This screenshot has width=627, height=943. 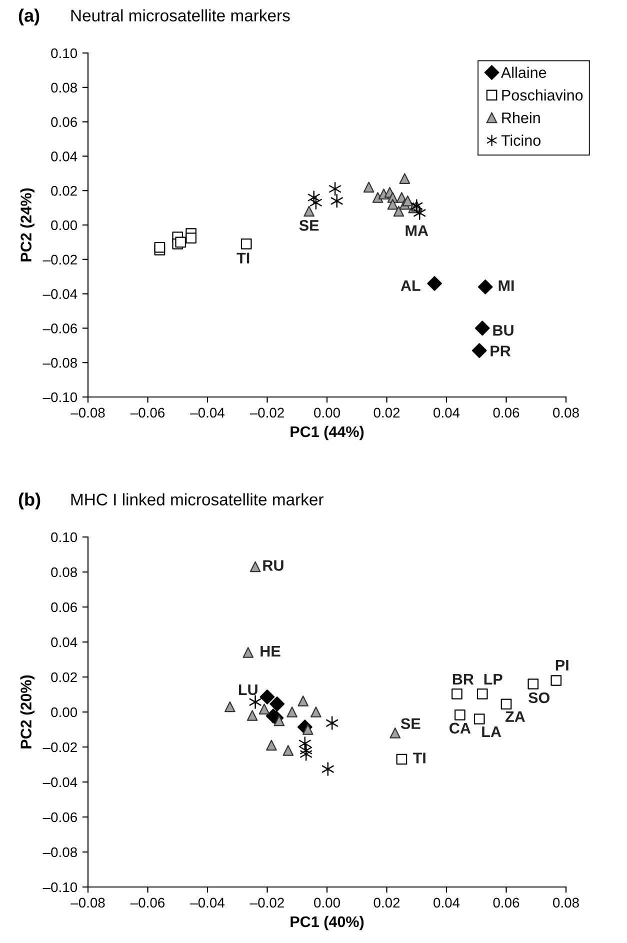 What do you see at coordinates (460, 728) in the screenshot?
I see `annotation: CA` at bounding box center [460, 728].